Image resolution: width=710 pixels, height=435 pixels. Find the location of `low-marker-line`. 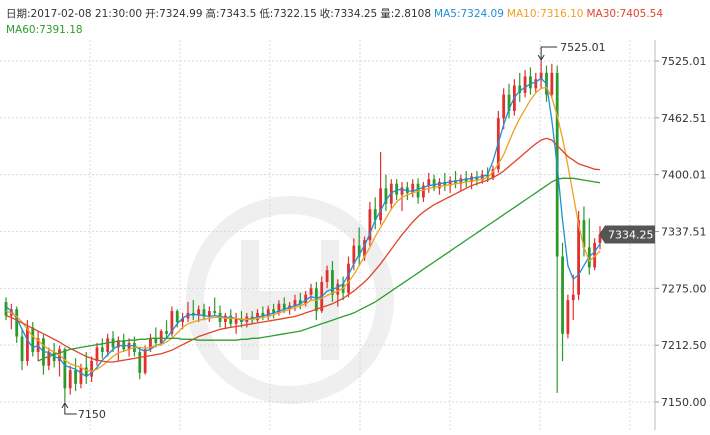

low-marker-line is located at coordinates (70, 409).